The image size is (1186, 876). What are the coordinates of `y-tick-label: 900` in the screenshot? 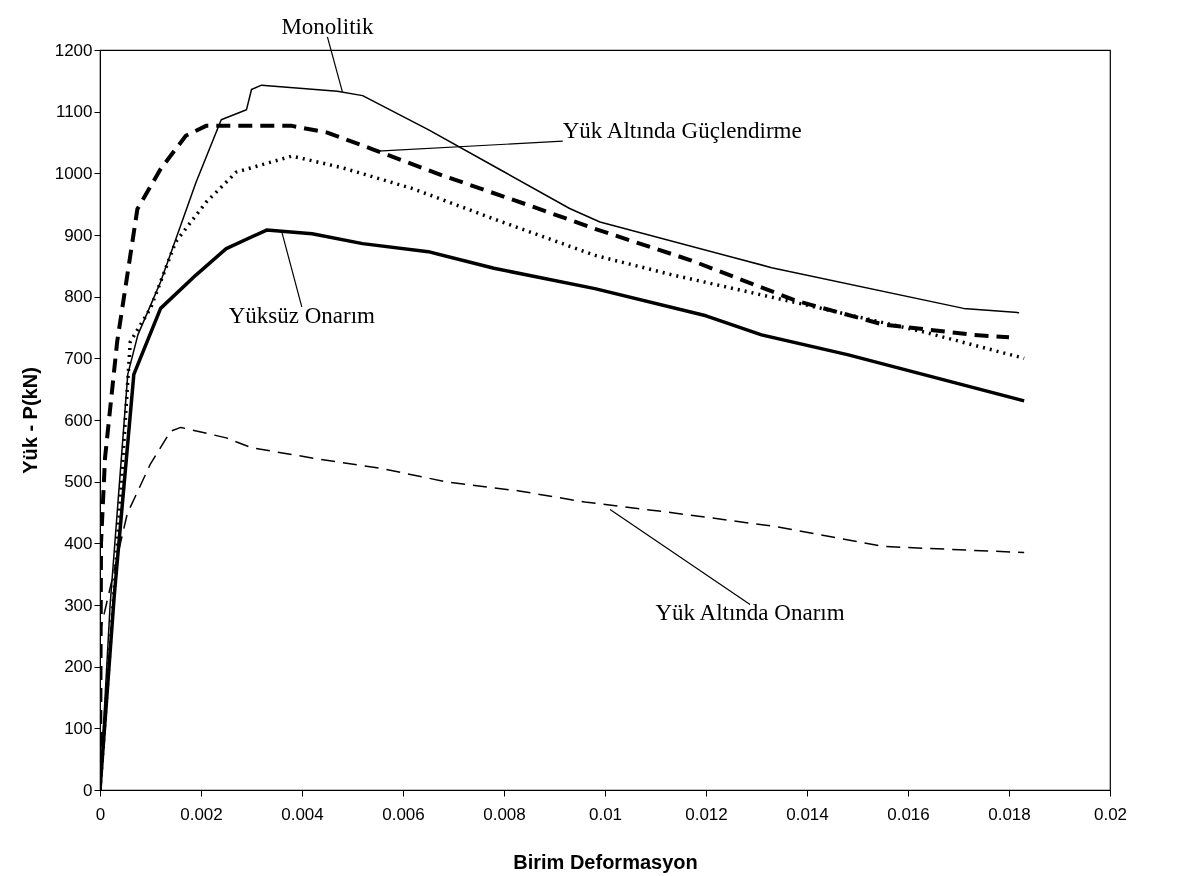 It's located at (78, 235).